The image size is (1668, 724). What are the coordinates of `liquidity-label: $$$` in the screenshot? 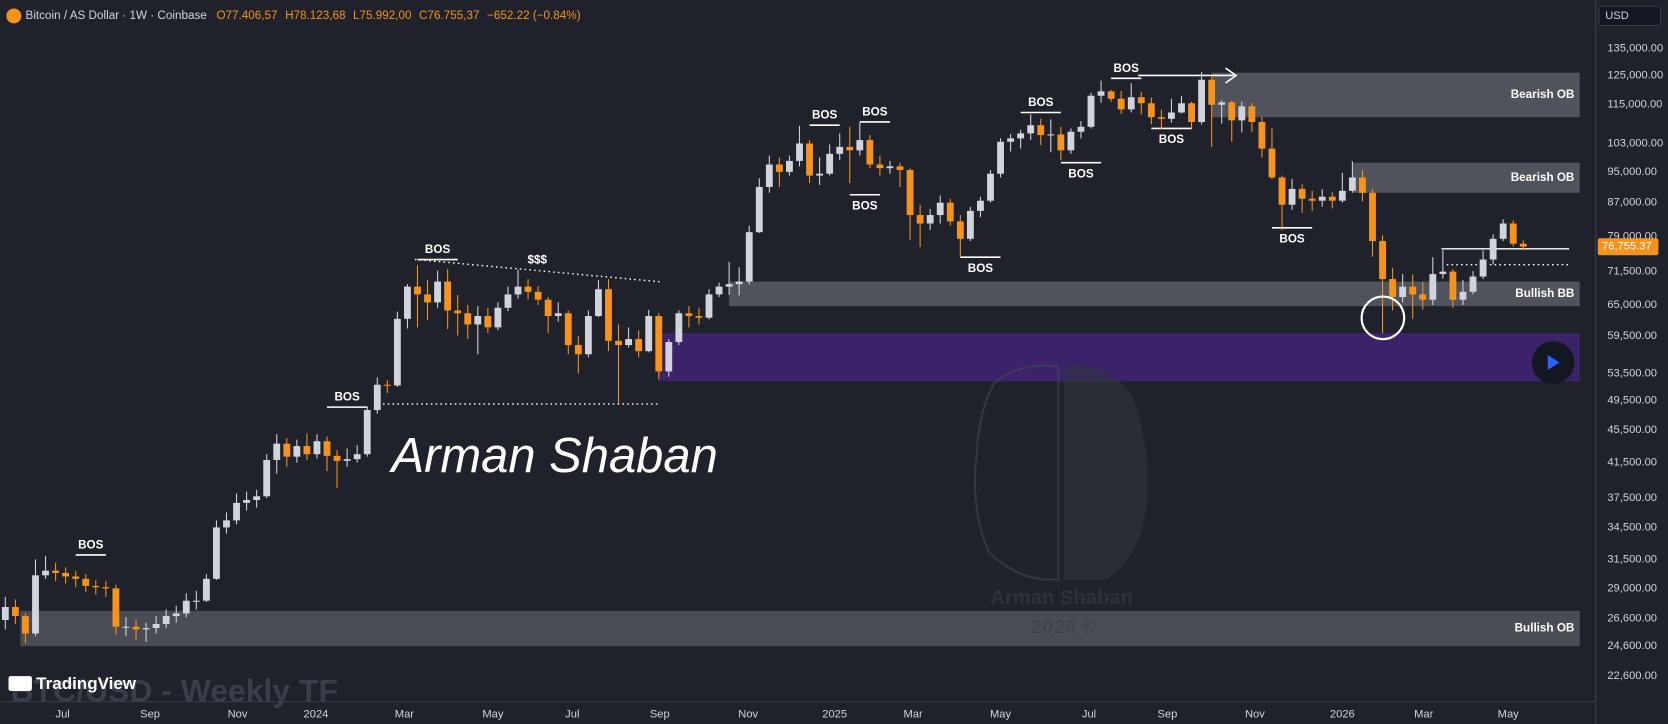 It's located at (537, 260).